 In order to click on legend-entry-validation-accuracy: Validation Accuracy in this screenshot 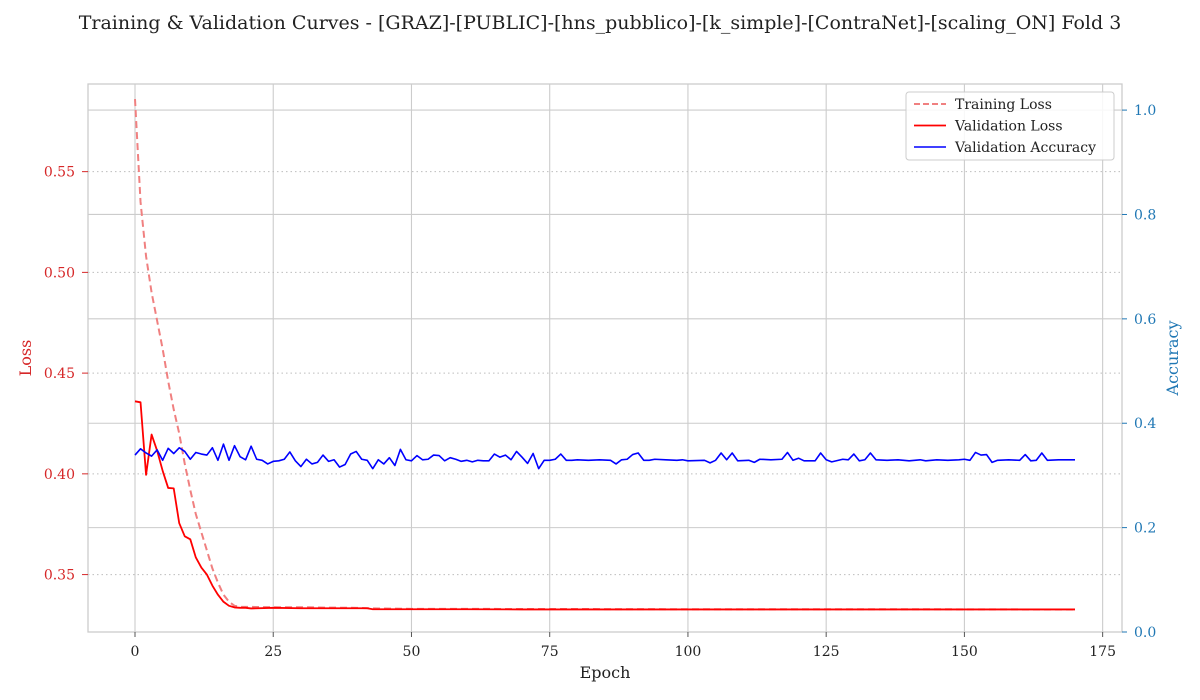, I will do `click(1005, 148)`.